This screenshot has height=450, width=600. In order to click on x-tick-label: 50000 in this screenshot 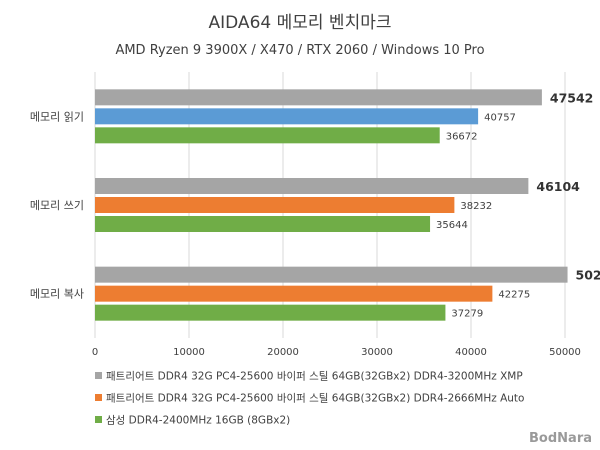, I will do `click(565, 352)`.